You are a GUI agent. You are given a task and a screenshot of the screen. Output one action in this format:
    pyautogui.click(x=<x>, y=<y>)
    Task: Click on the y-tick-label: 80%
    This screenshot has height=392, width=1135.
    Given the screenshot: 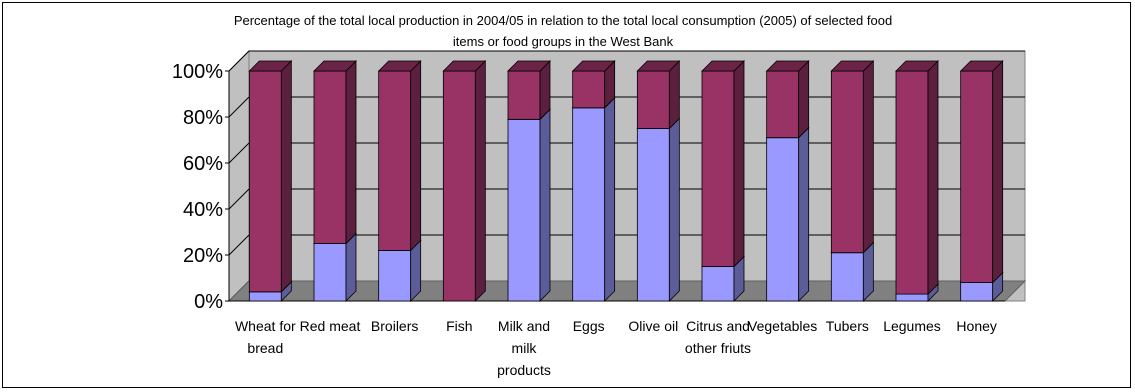 What is the action you would take?
    pyautogui.click(x=203, y=118)
    